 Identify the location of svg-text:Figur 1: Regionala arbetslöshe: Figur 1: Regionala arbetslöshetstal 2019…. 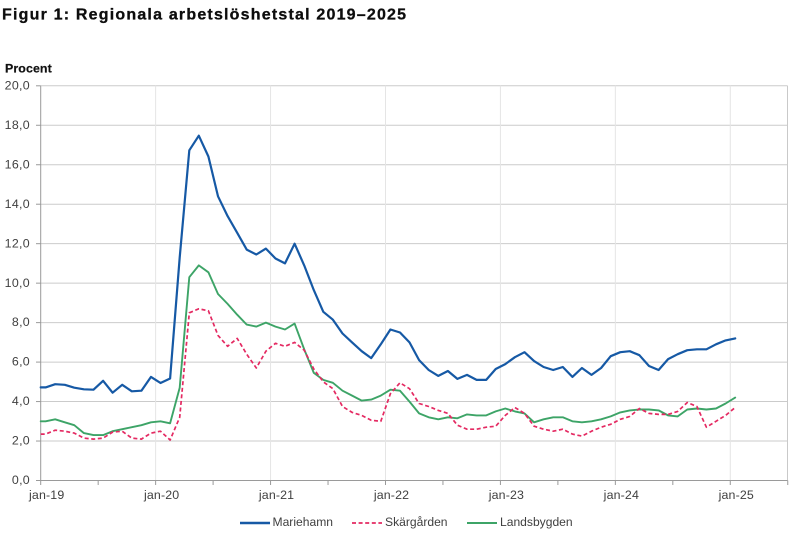
(204, 14).